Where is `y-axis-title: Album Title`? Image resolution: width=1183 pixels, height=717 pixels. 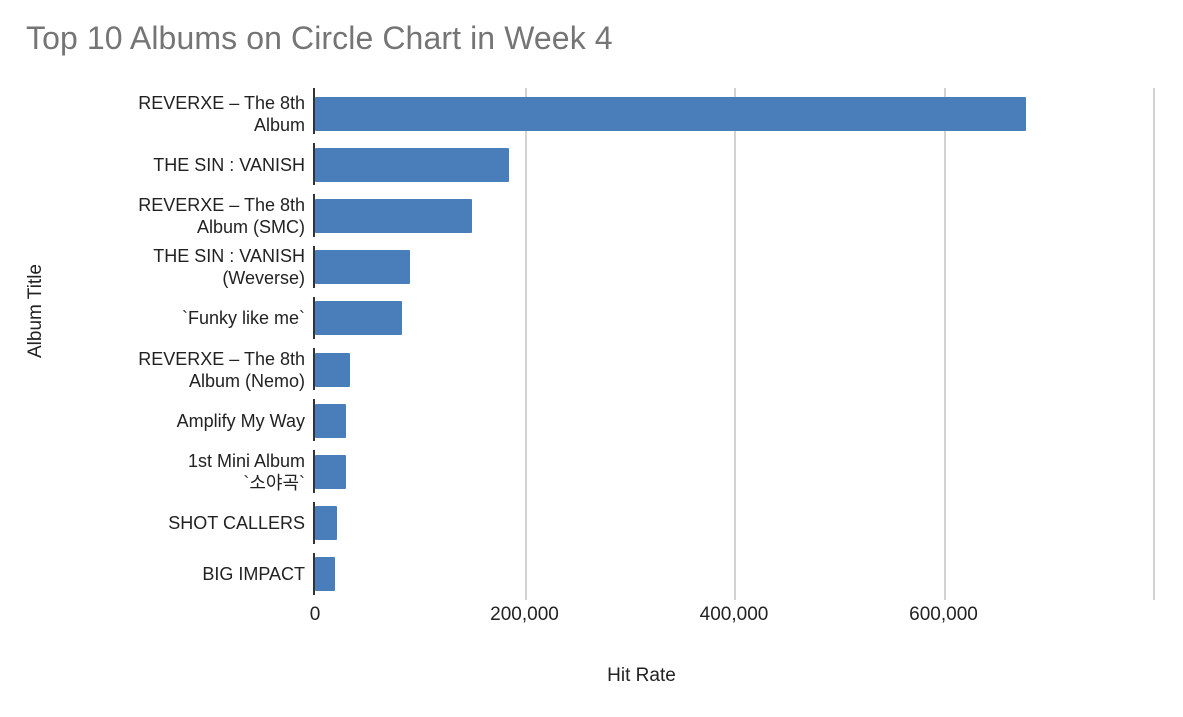
y-axis-title: Album Title is located at coordinates (35, 311).